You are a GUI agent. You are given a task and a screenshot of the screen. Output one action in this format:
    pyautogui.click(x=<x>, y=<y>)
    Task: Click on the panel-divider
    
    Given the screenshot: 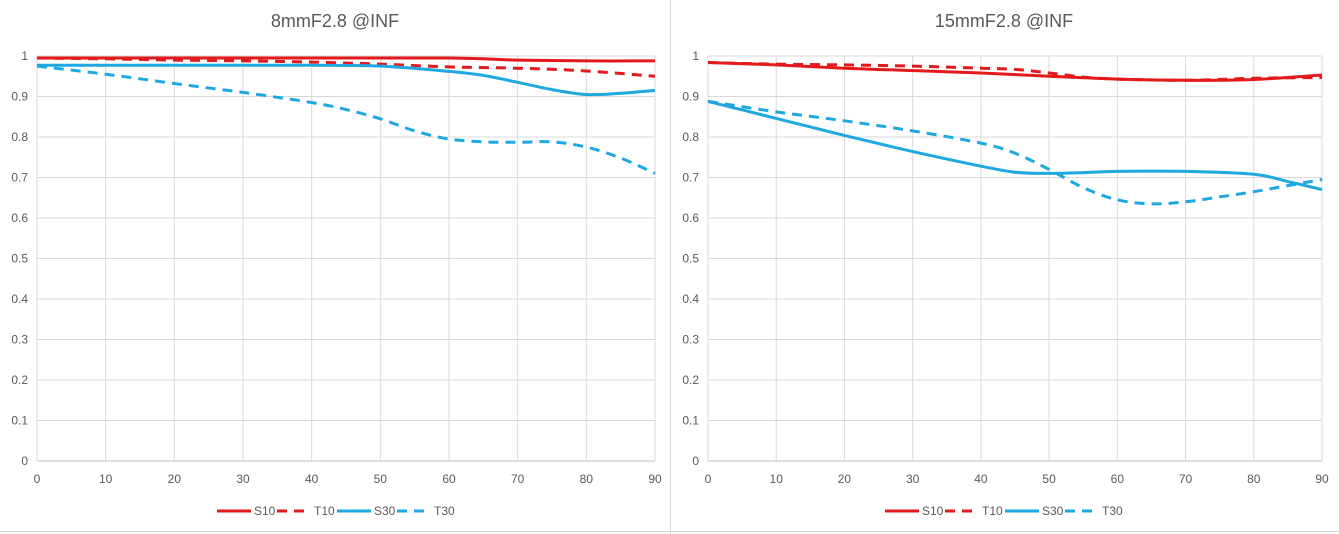 What is the action you would take?
    pyautogui.click(x=670, y=267)
    